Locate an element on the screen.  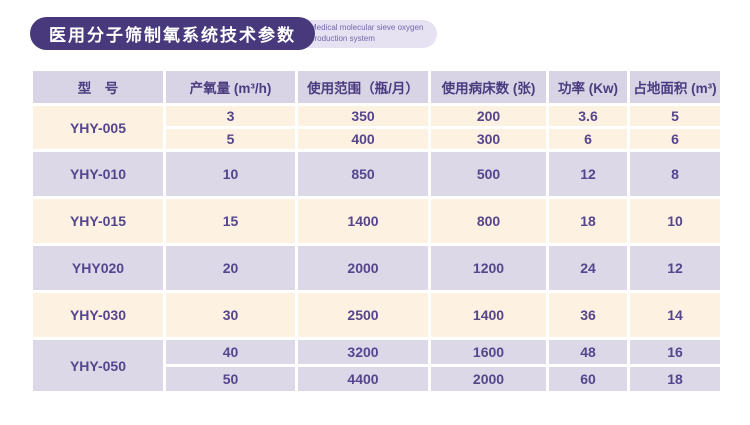
page-title: 医用分子筛制氧系统技术参数 is located at coordinates (172, 35).